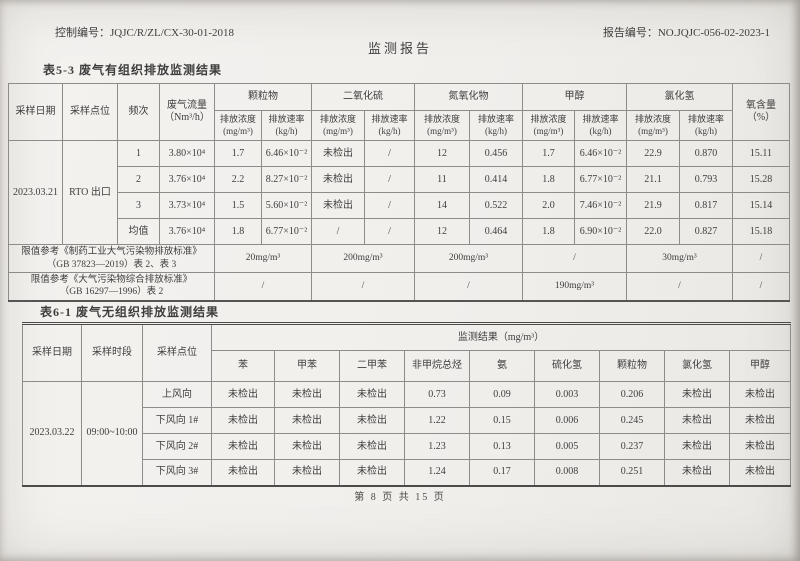 The width and height of the screenshot is (800, 561). What do you see at coordinates (187, 105) in the screenshot?
I see `header-gas-flow-label: 废气流量` at bounding box center [187, 105].